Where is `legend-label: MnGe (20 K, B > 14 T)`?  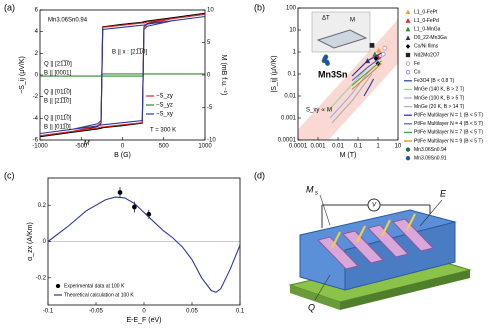 legend-label: MnGe (20 K, B > 14 T) is located at coordinates (439, 107).